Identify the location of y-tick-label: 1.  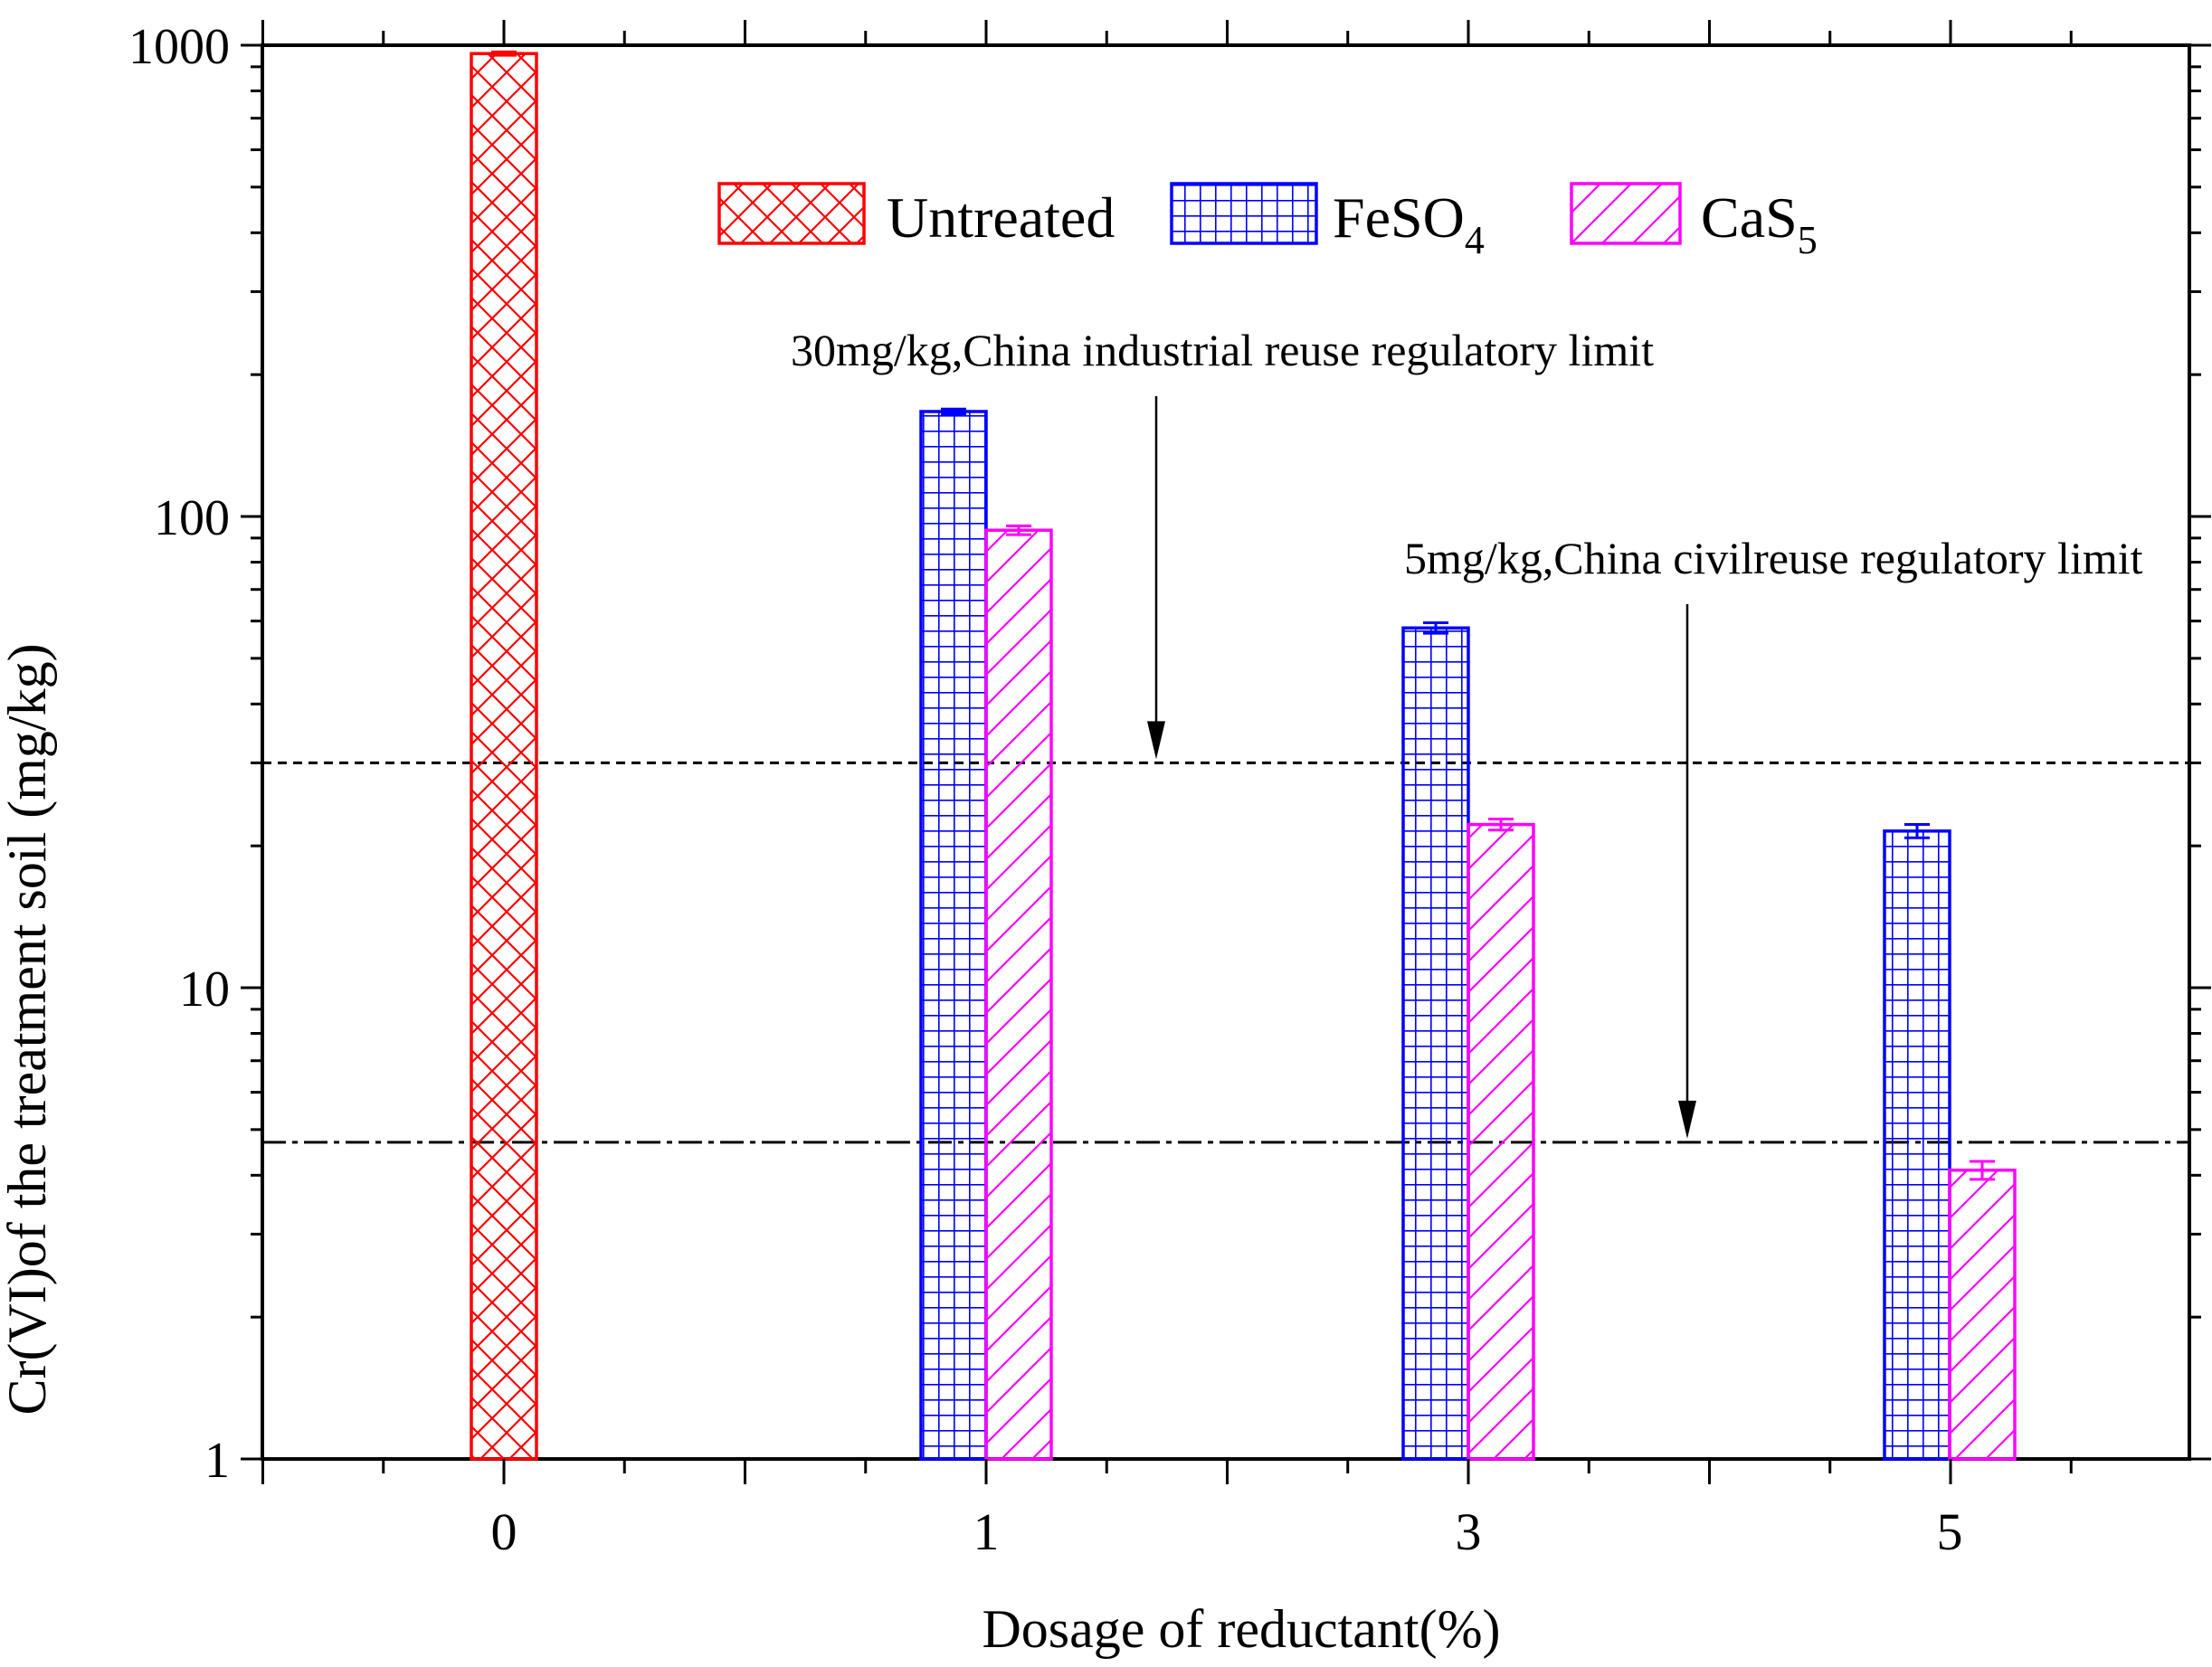
(217, 1461).